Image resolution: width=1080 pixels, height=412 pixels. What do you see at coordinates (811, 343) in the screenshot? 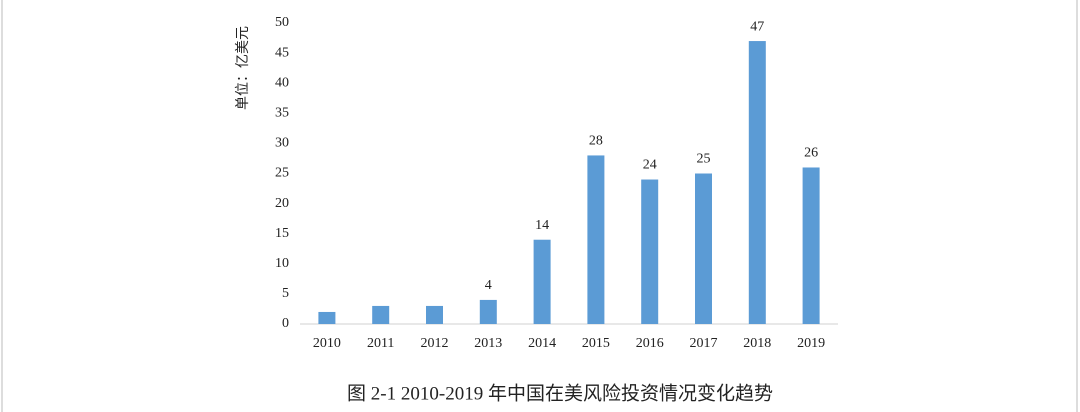
I see `x-tick-label: 2019` at bounding box center [811, 343].